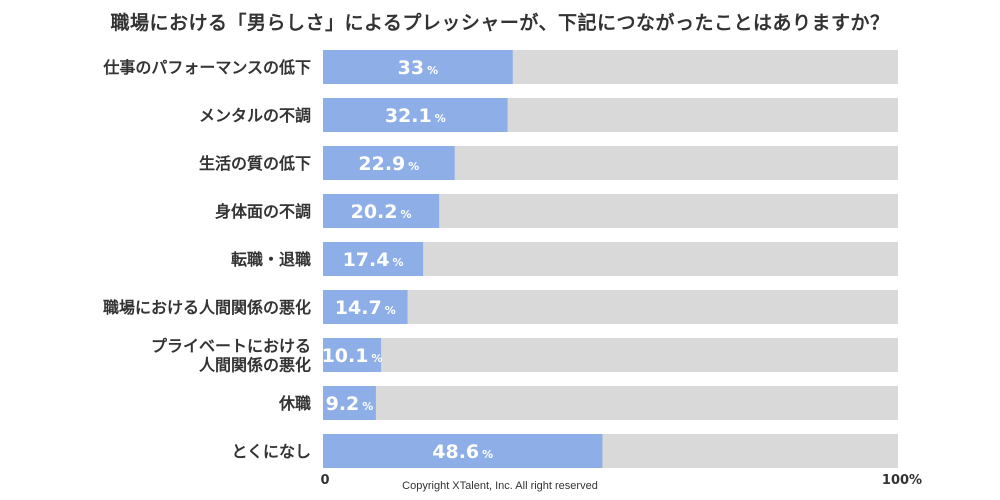 The image size is (1000, 500). What do you see at coordinates (271, 451) in the screenshot?
I see `category-label: とくになし` at bounding box center [271, 451].